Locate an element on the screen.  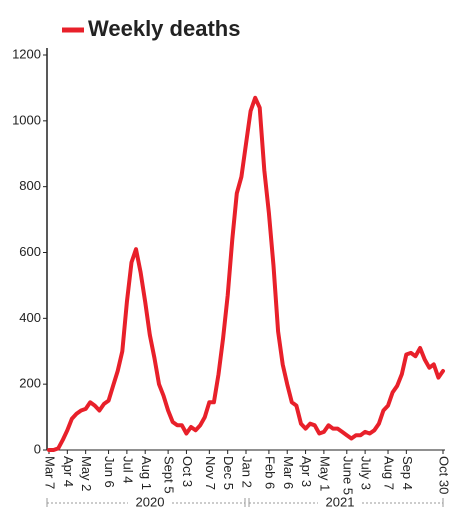
x-tick-label: Jul 4 is located at coordinates (127, 469).